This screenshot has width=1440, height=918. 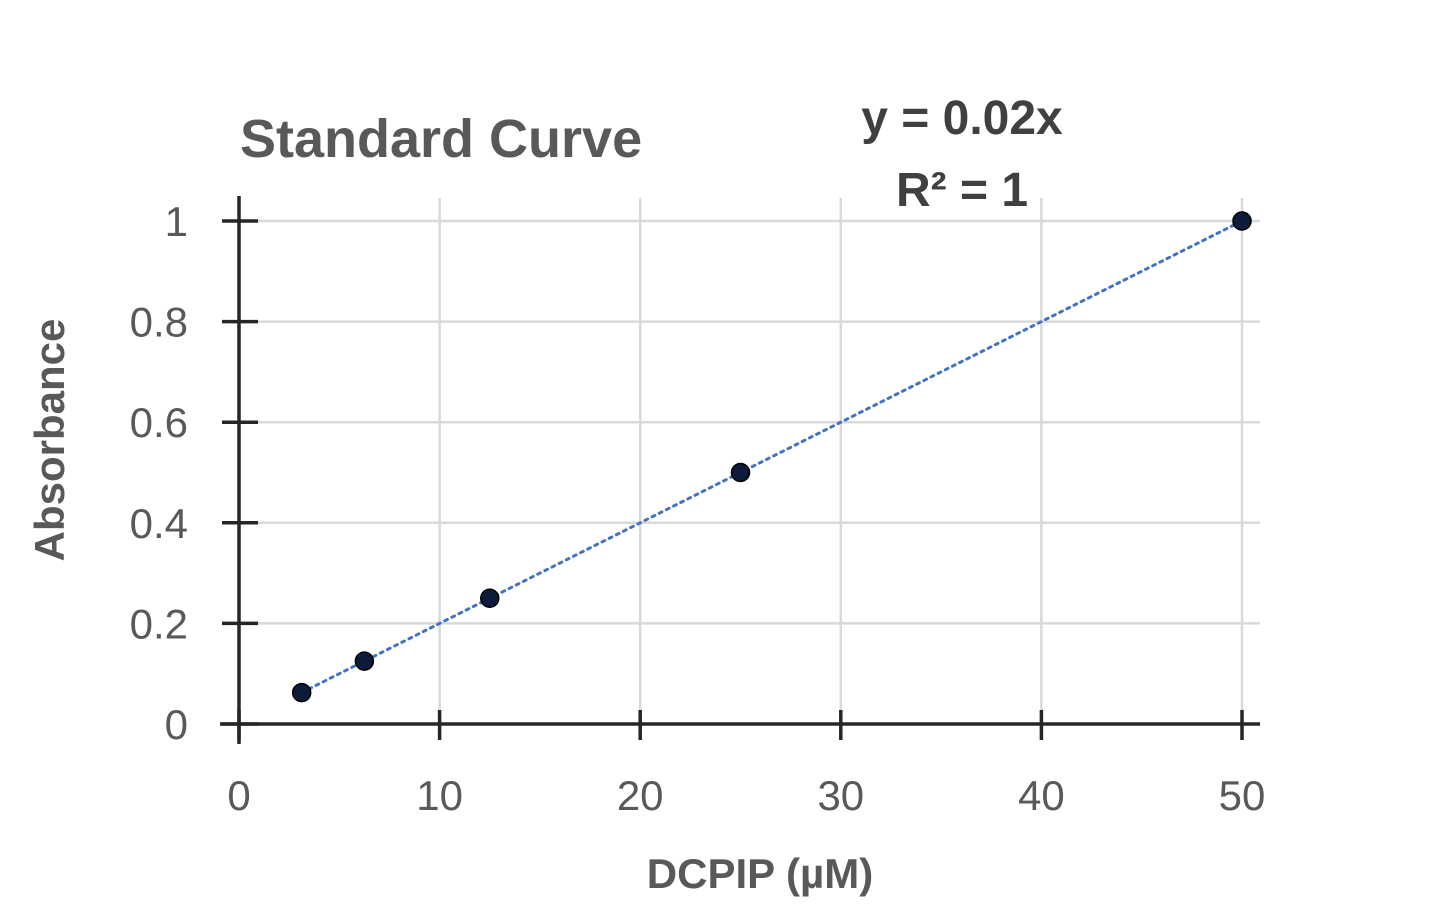 I want to click on x-tick-label: 0, so click(x=238, y=795).